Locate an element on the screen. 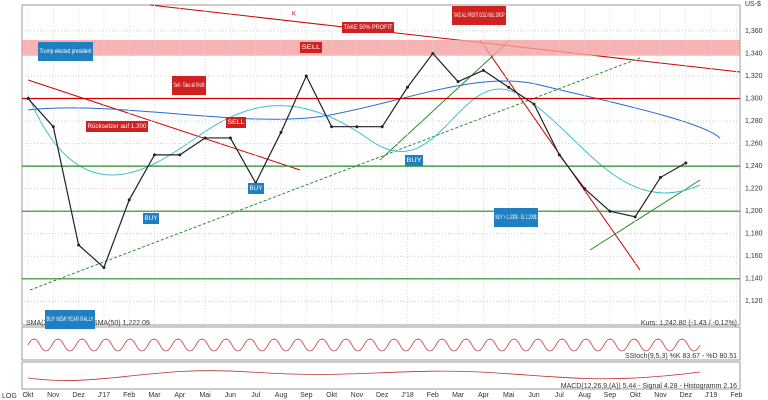  x-tick-label: Apr is located at coordinates (180, 395).